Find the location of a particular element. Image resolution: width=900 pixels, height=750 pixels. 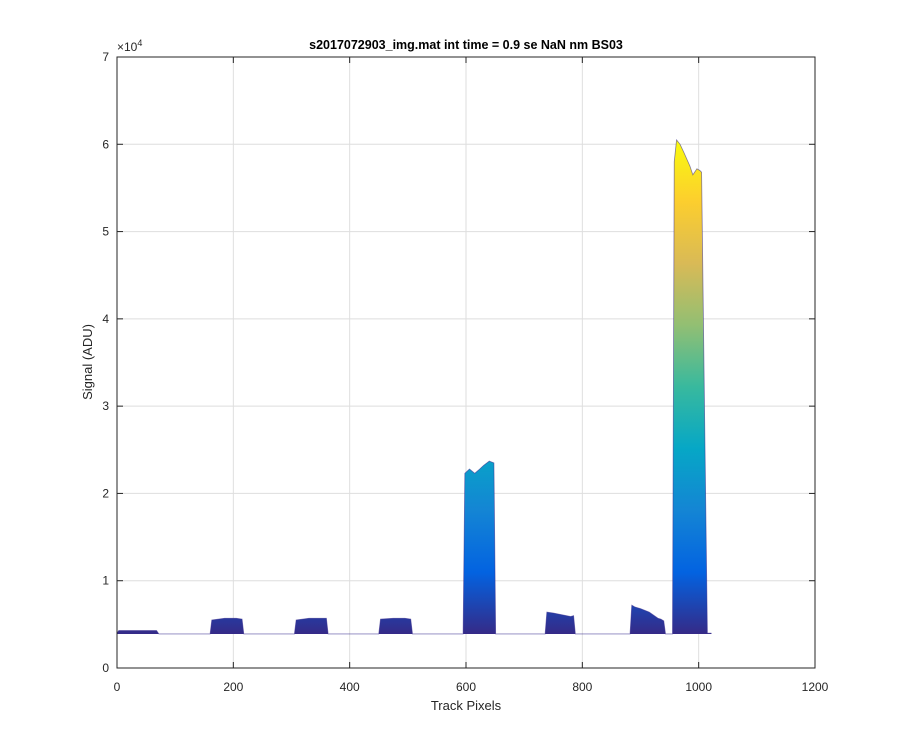

y-tick-label: 2 is located at coordinates (105, 493).